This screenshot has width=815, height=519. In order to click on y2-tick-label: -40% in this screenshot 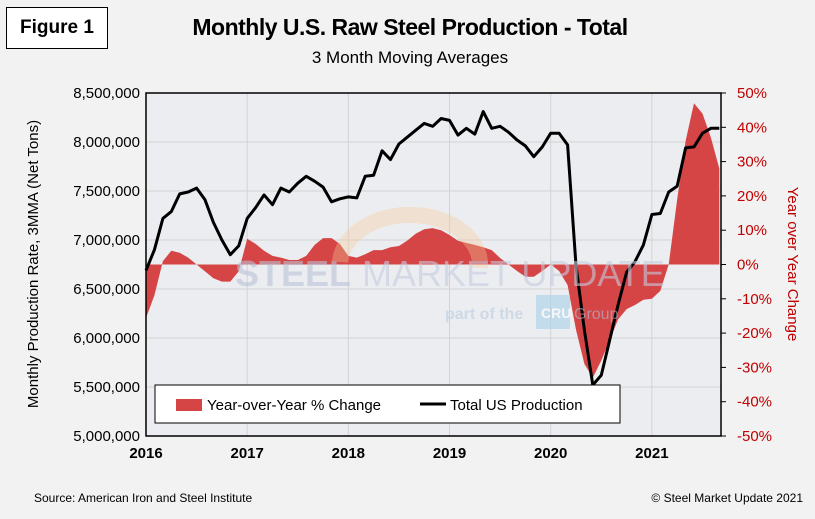, I will do `click(754, 402)`.